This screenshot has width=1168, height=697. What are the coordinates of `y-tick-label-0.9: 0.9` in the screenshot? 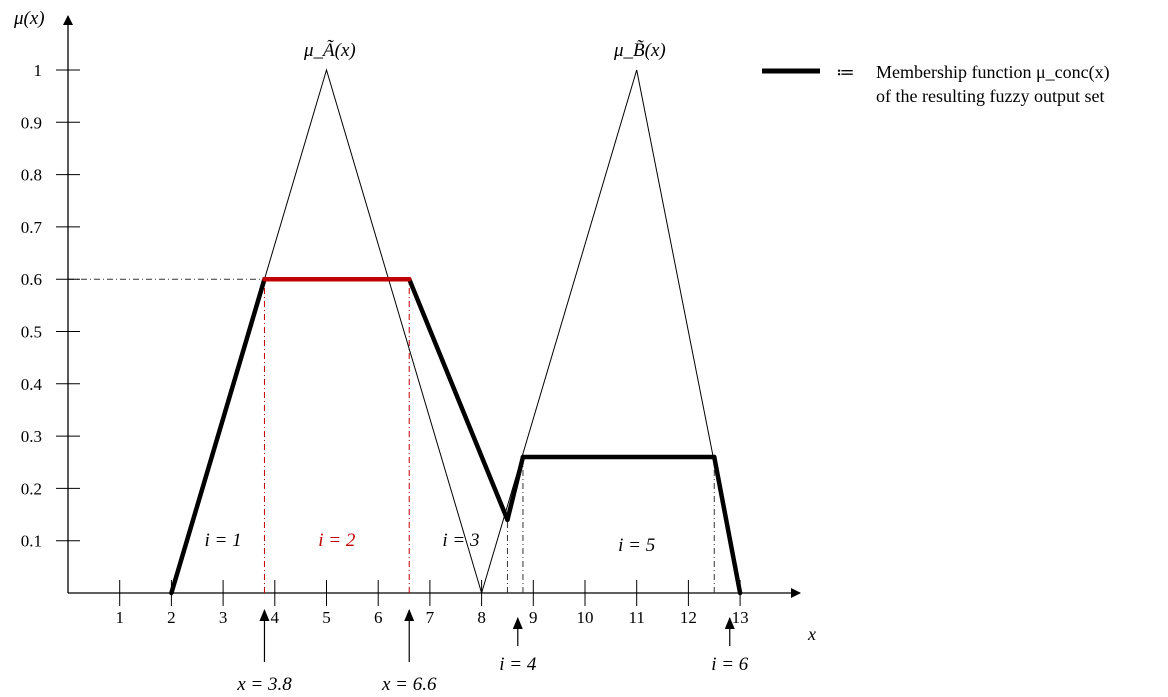 It's located at (31, 122).